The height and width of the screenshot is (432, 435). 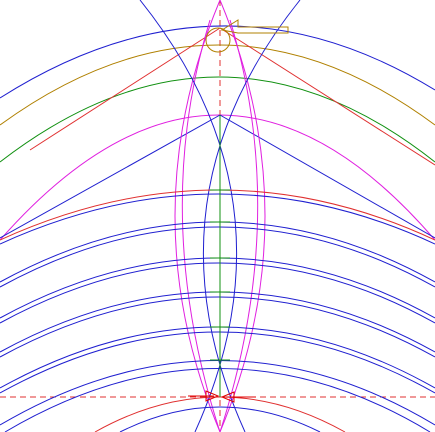 I want to click on arrow-group, so click(x=222, y=396).